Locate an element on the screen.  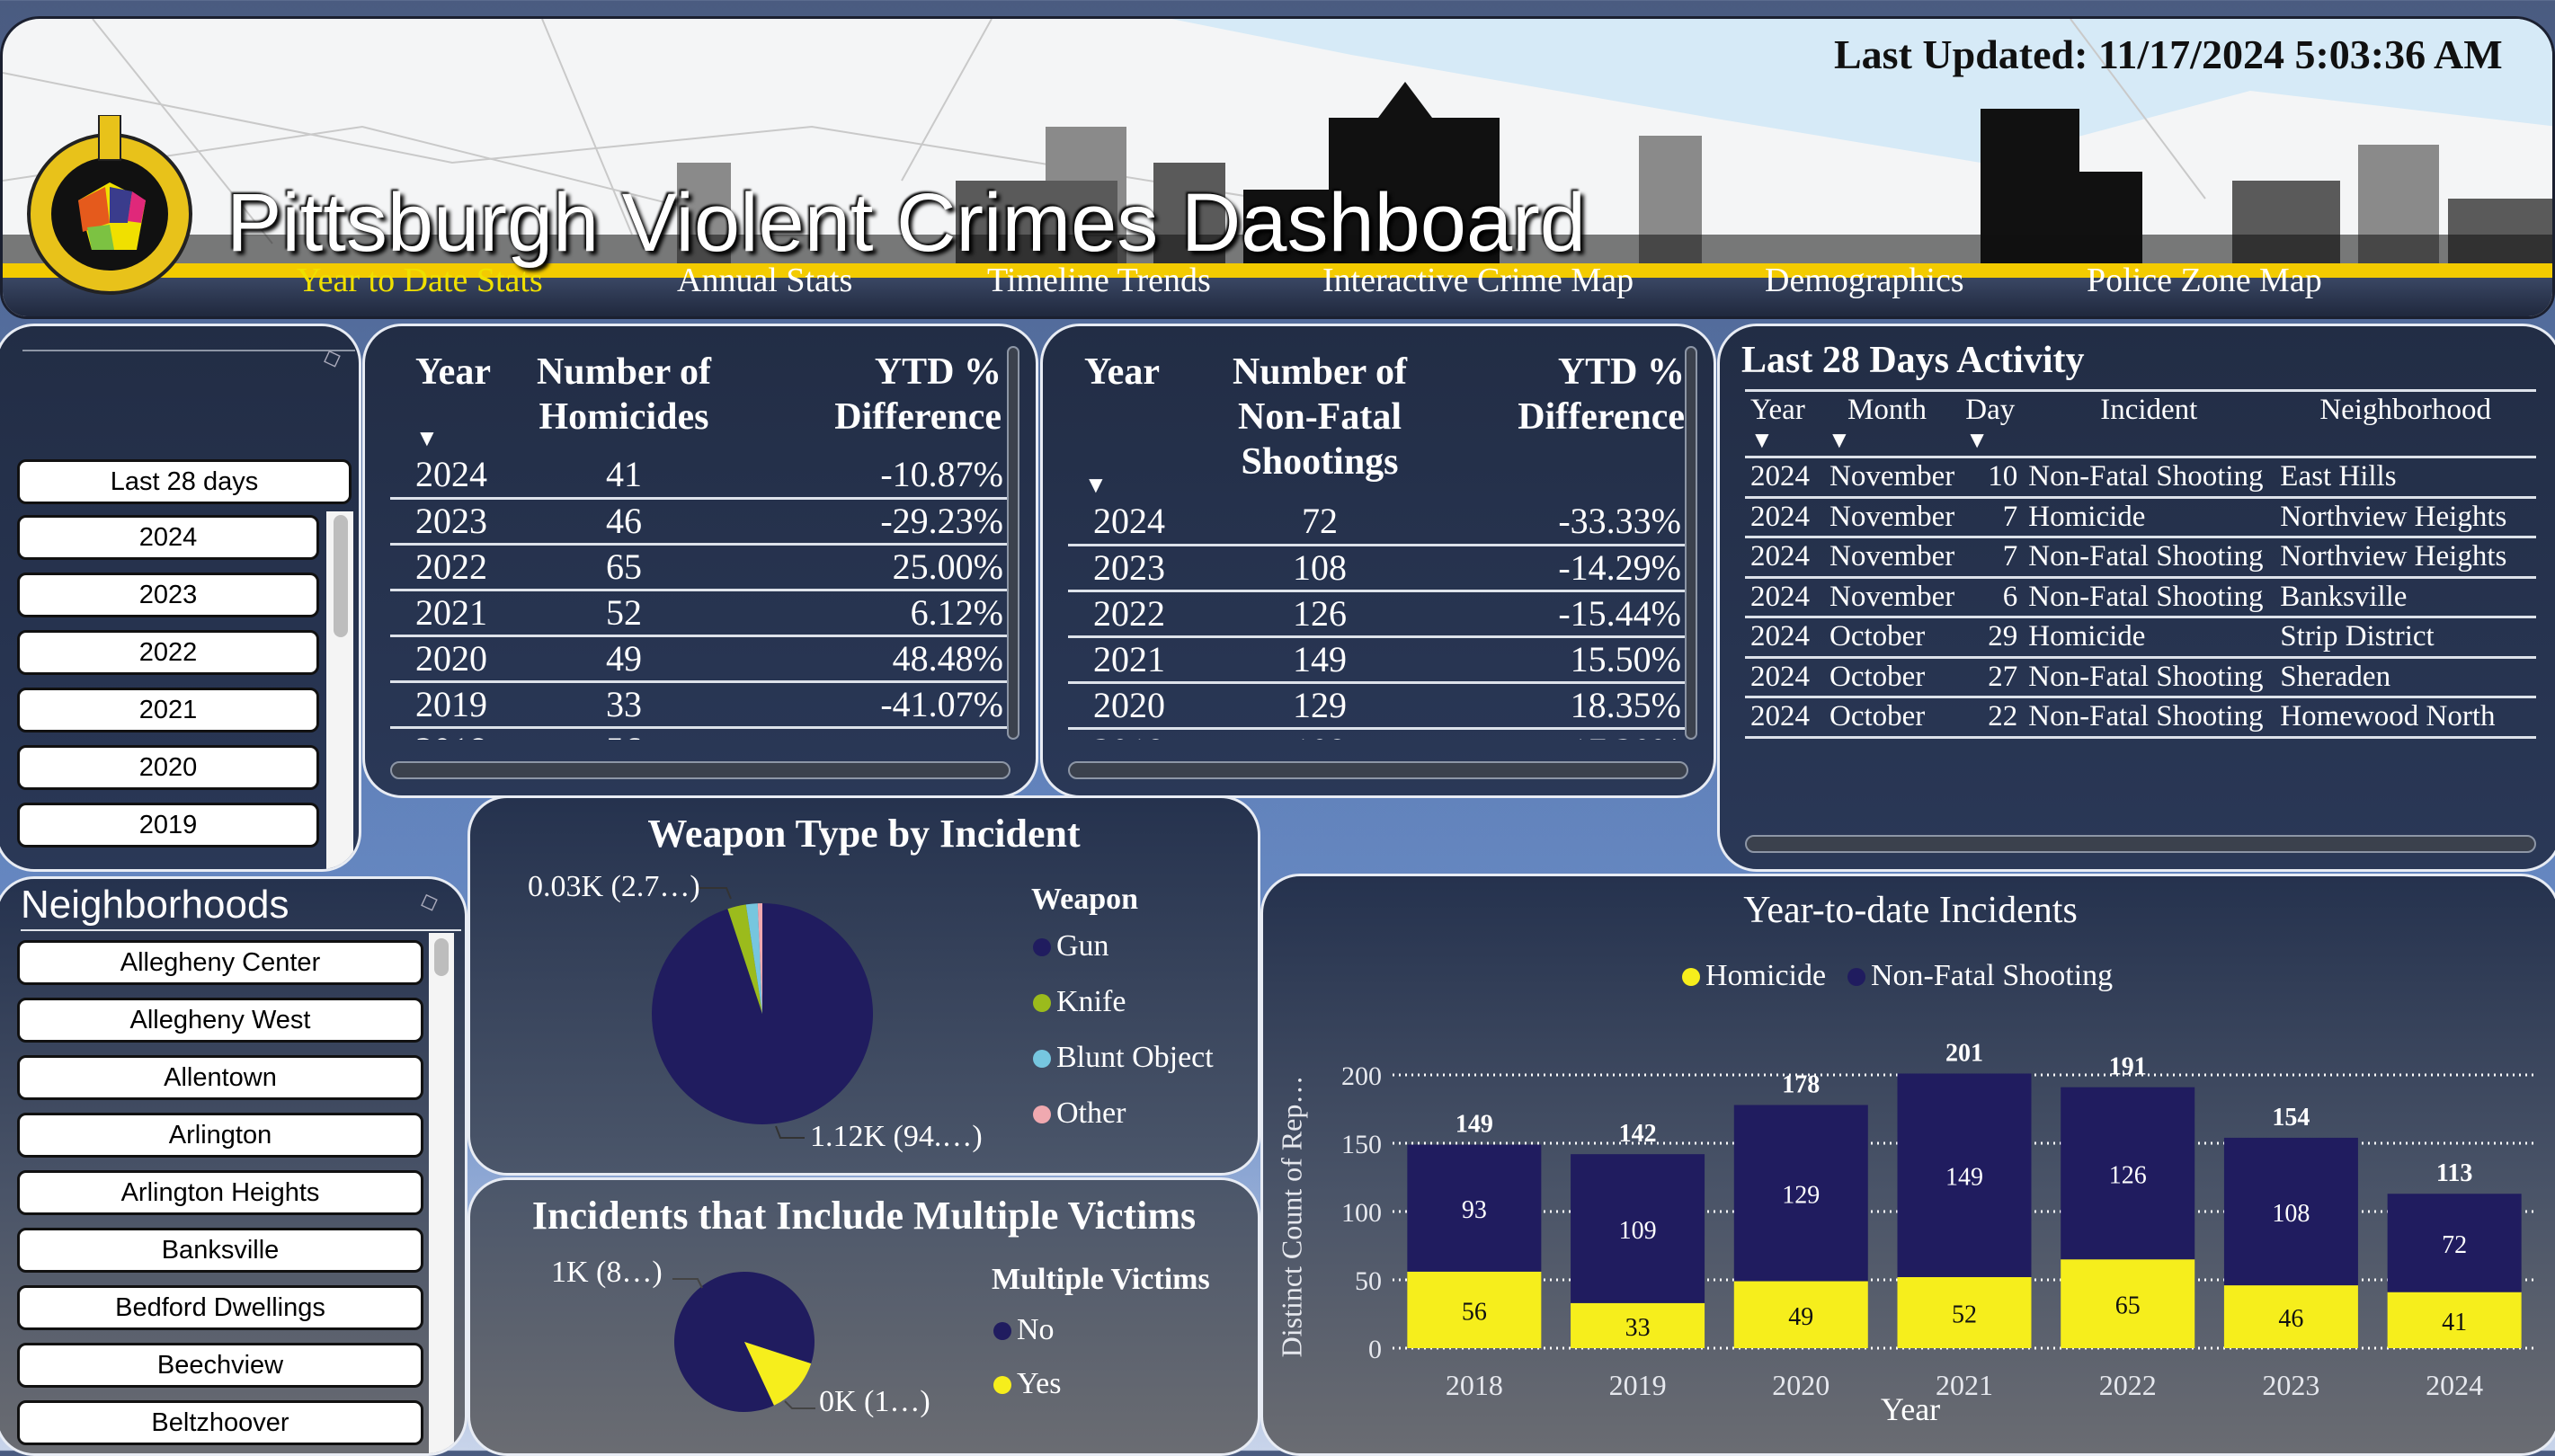
slicer-scrollbar is located at coordinates (339, 690).